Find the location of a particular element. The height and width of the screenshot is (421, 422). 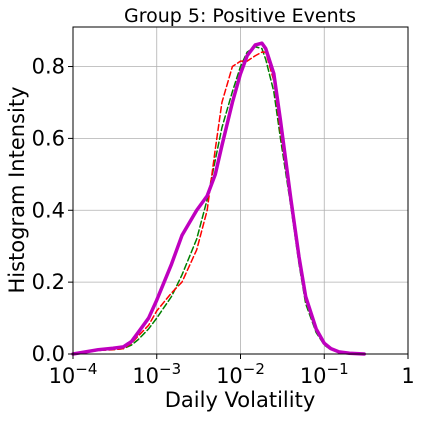

x-axis-ticks: 10⁻⁴ 10⁻³ 10⁻² 10⁻¹ 1 is located at coordinates (232, 371).